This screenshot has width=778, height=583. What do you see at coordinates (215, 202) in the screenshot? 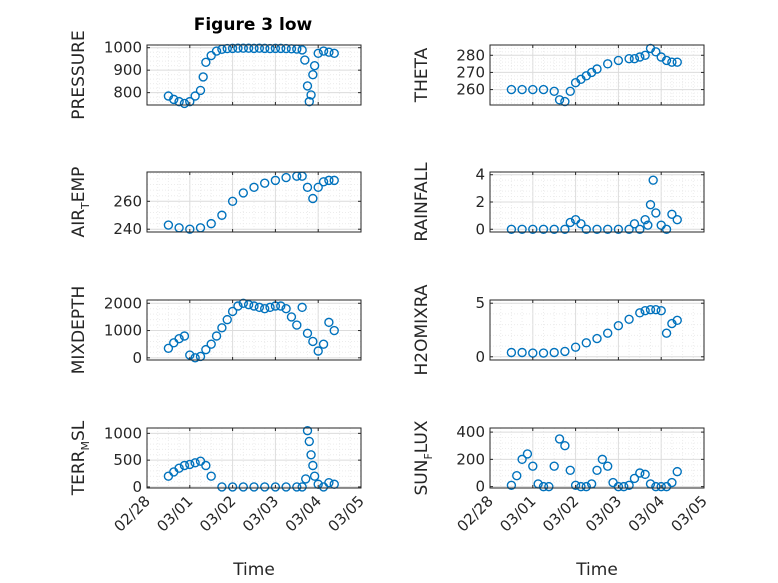
I see `subplot-3: 240 260 AIRTEMP` at bounding box center [215, 202].